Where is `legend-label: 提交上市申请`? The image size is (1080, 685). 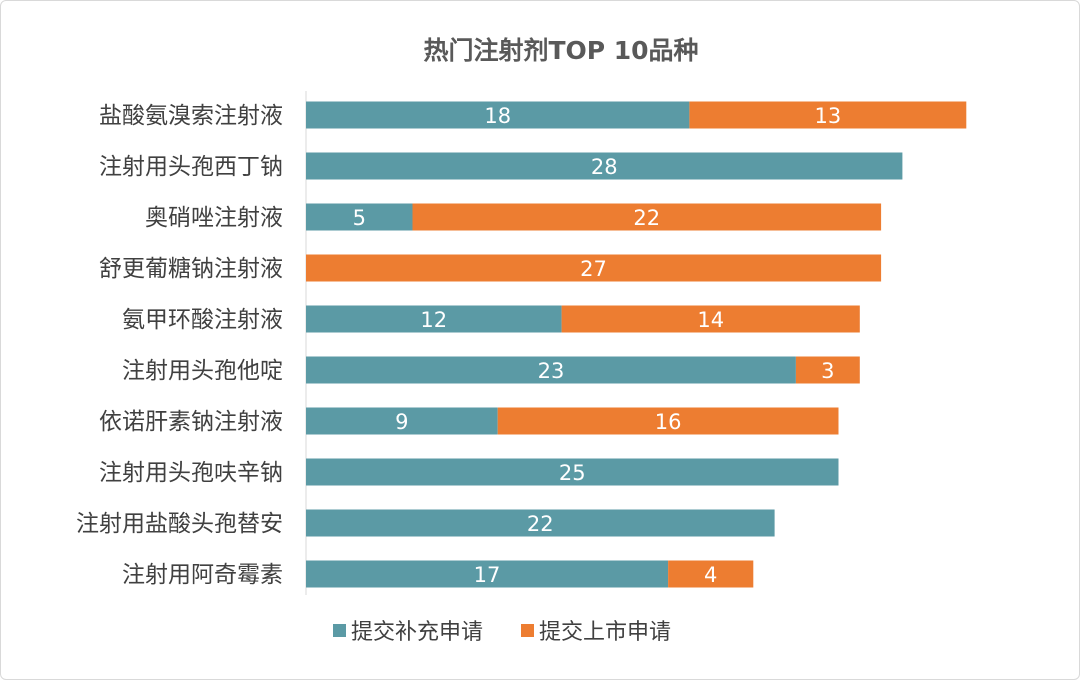
legend-label: 提交上市申请 is located at coordinates (605, 632).